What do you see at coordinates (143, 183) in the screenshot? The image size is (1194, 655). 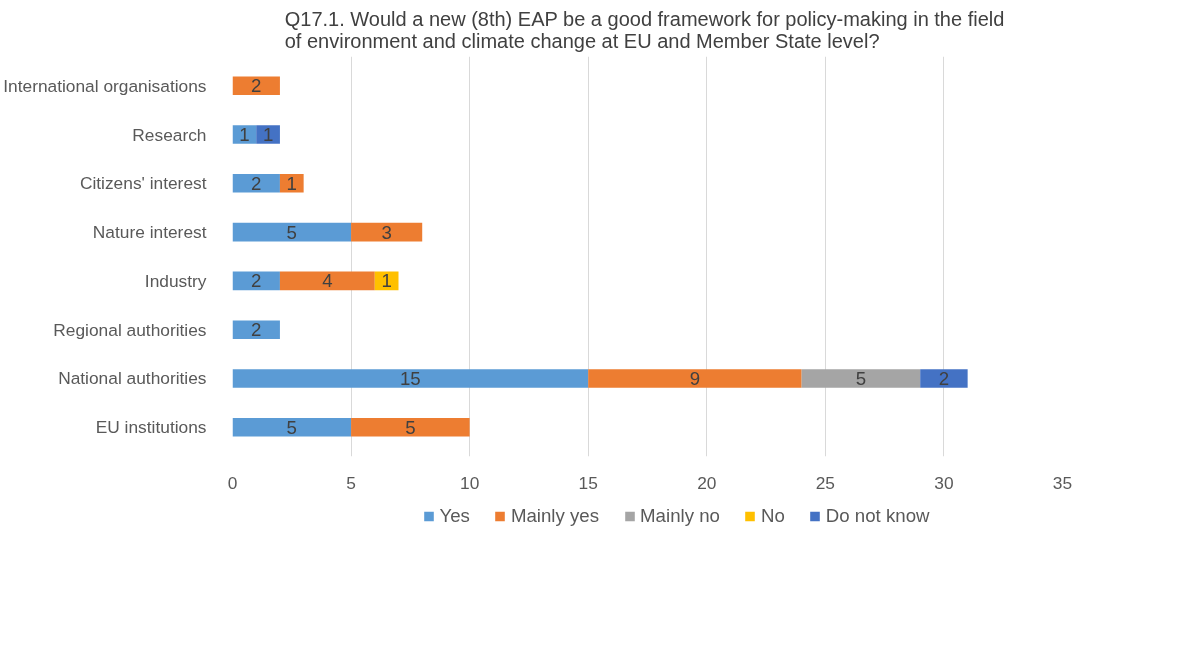 I see `y-tick-label: Citizens' interest` at bounding box center [143, 183].